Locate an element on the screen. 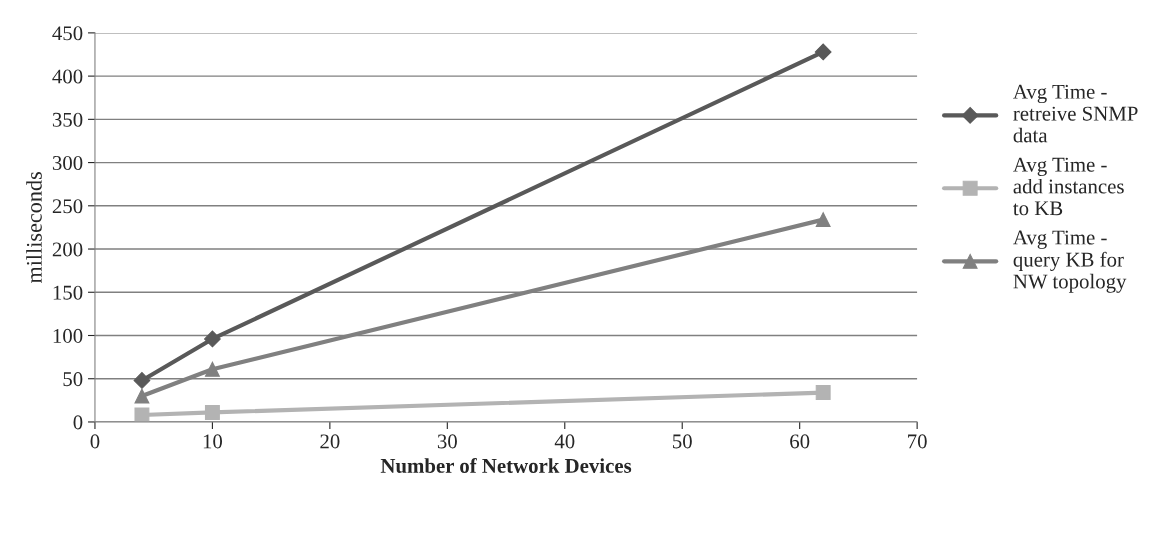 This screenshot has height=548, width=1158. x-tick-label: 70 is located at coordinates (917, 441).